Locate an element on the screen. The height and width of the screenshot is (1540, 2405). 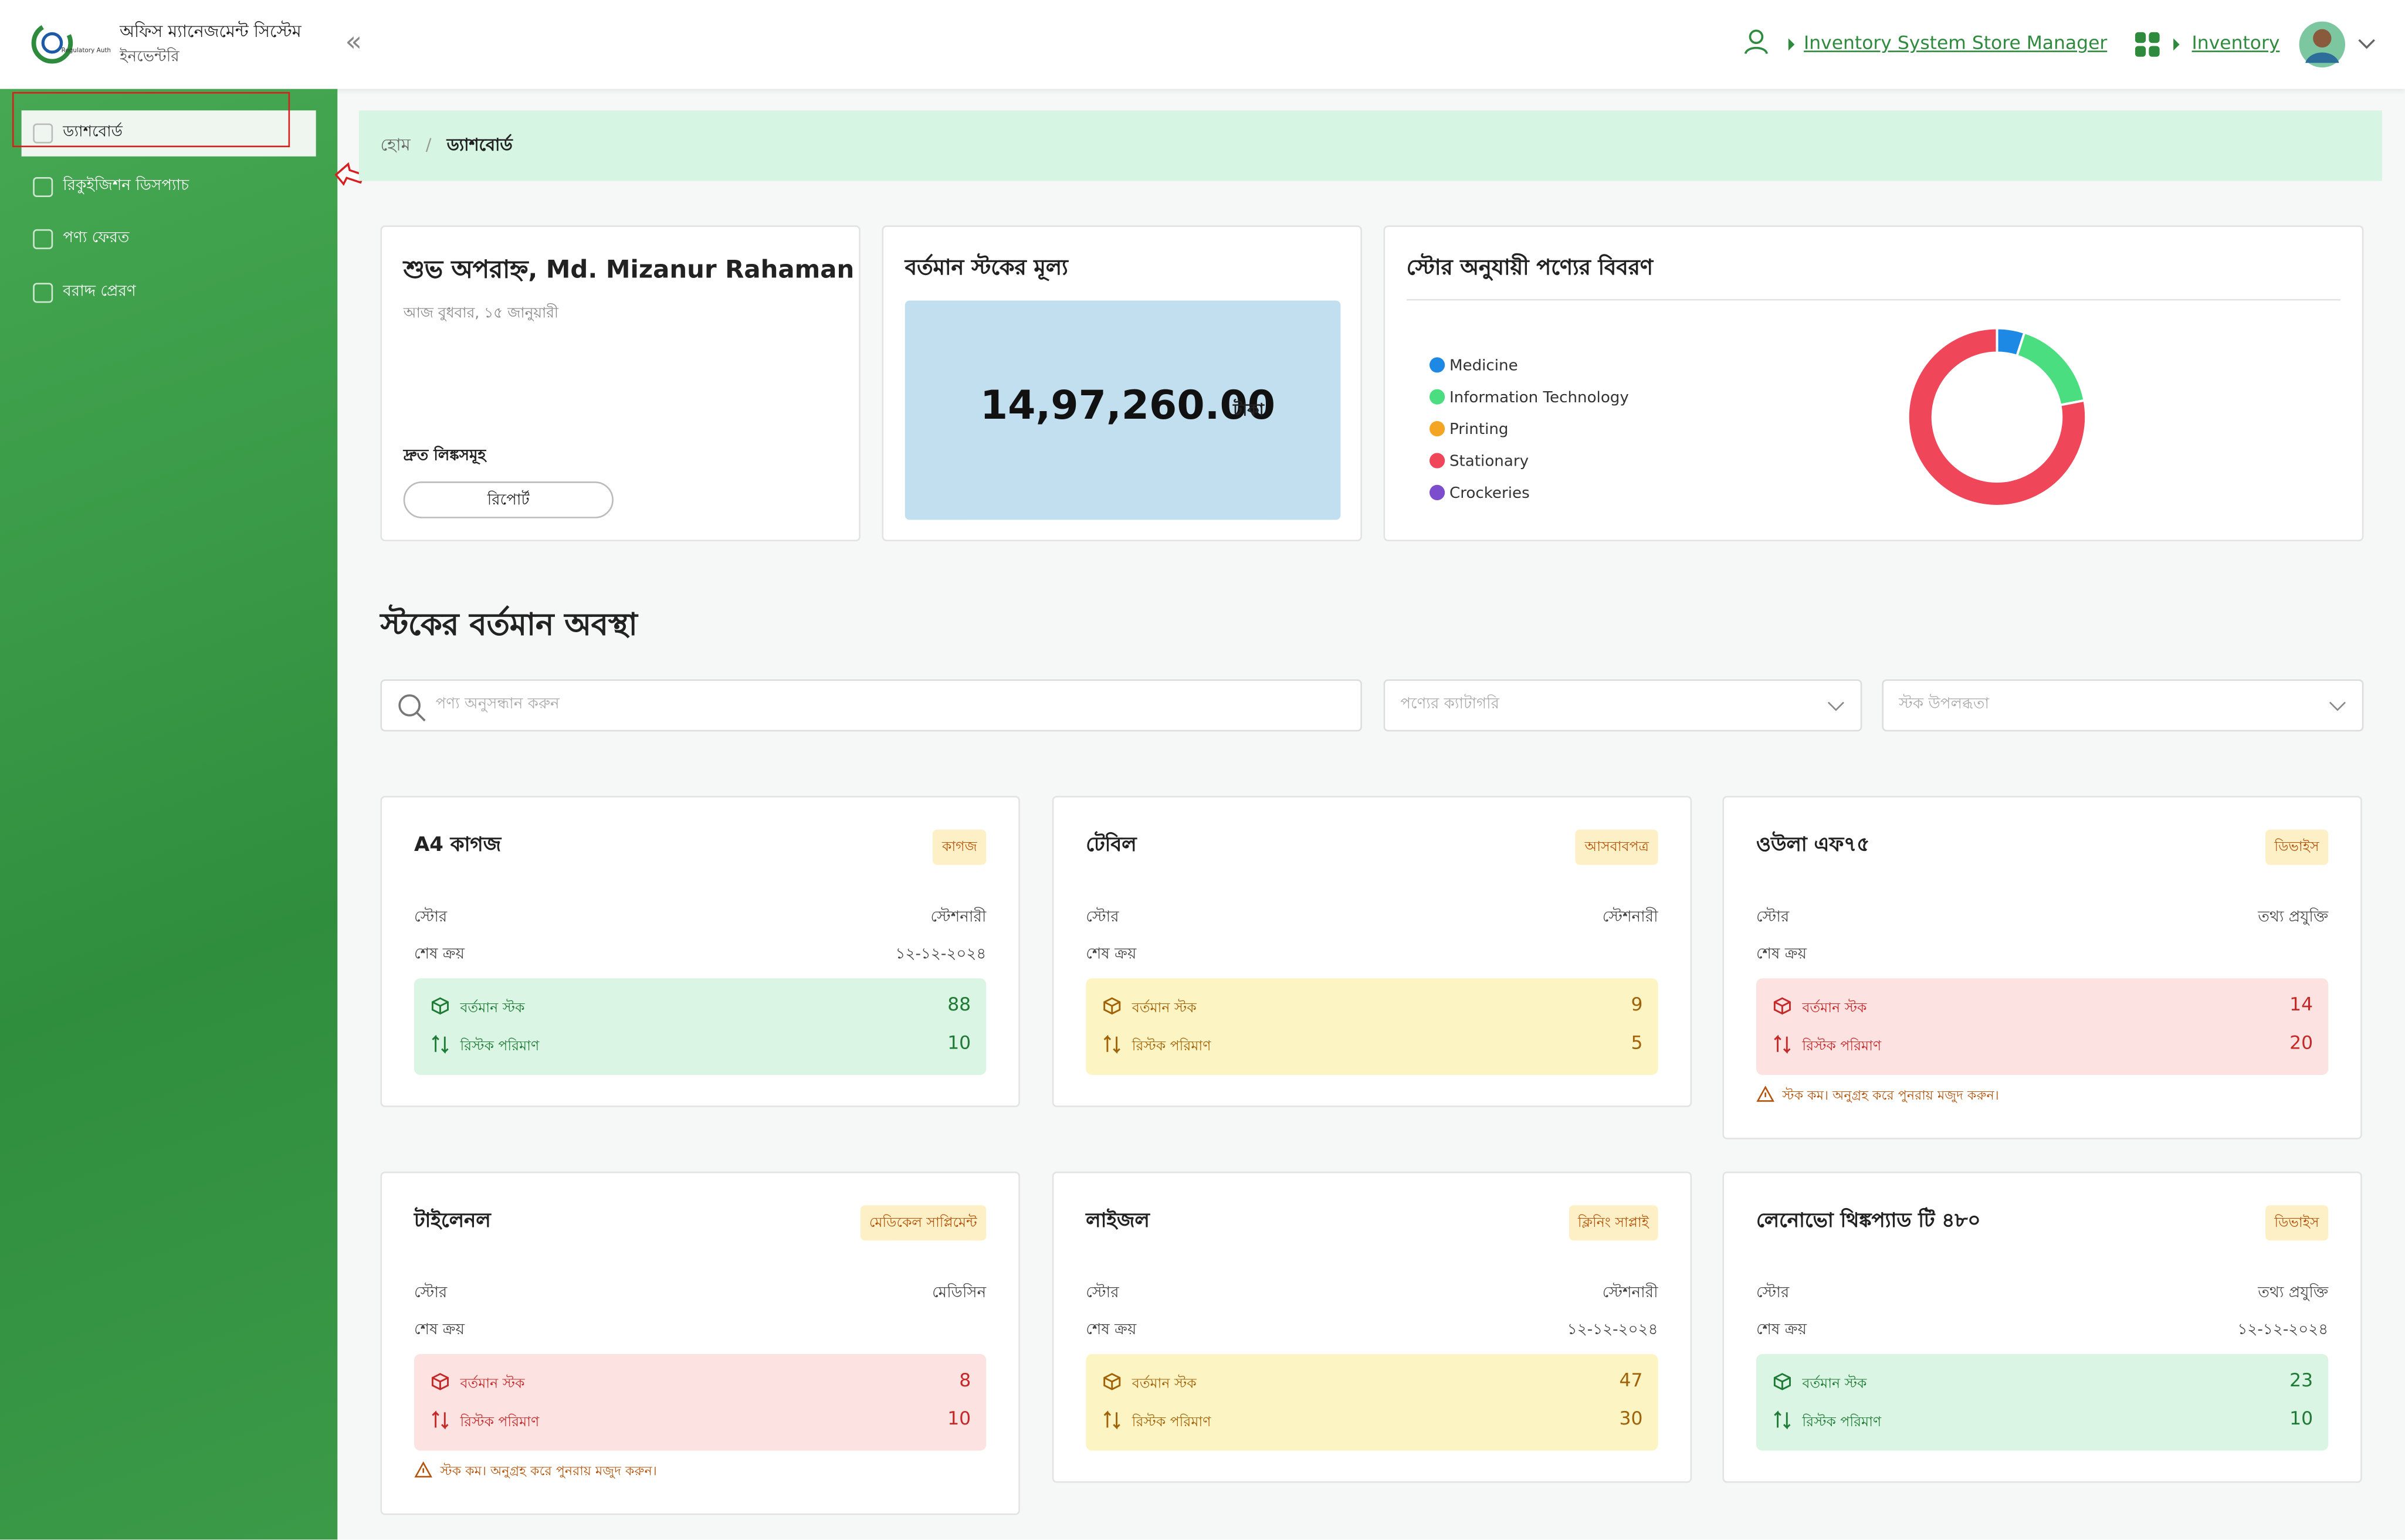
legend-label: Information Technology is located at coordinates (1539, 397).